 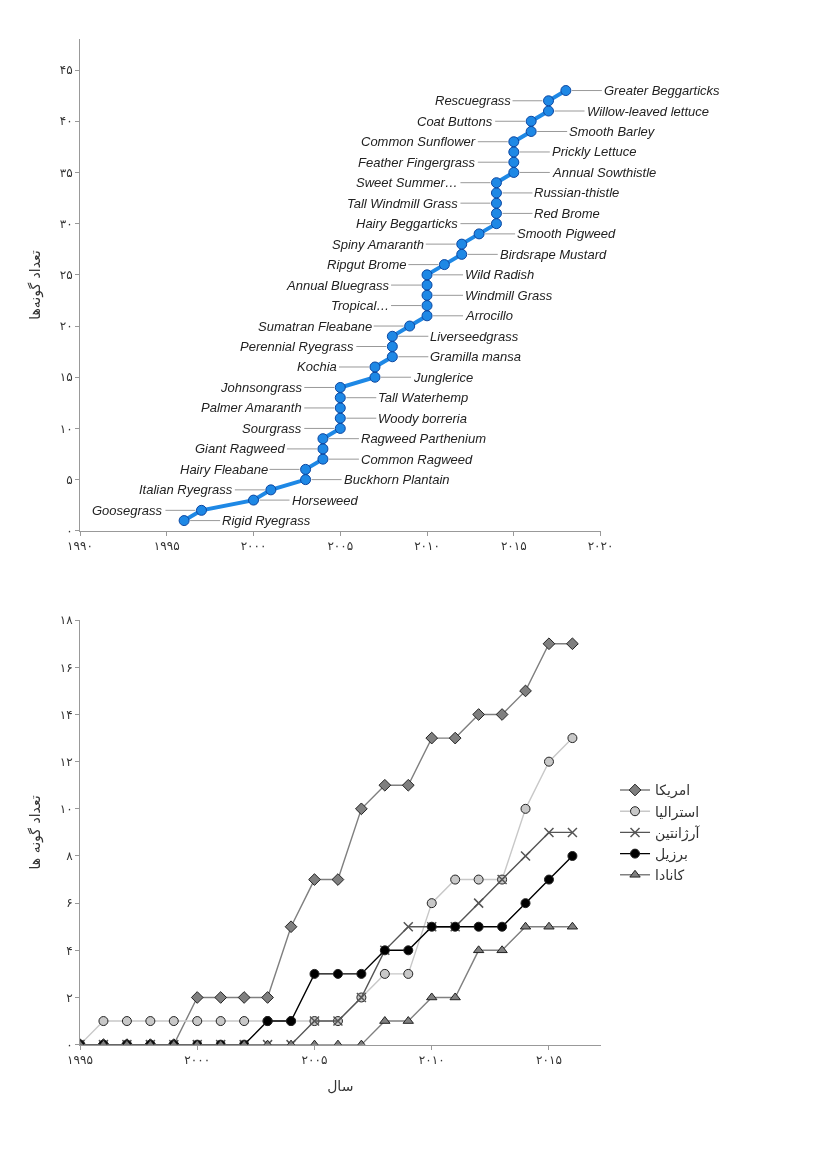 I want to click on annotation: Buckhorn Plantain, so click(x=397, y=479).